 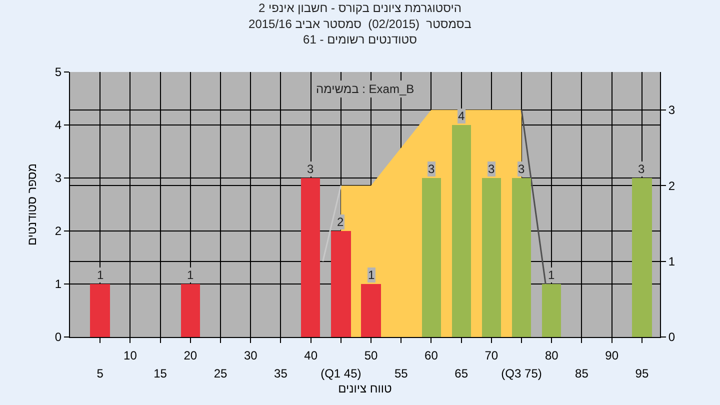 What do you see at coordinates (521, 373) in the screenshot?
I see `x-tick-label: (Q3 75)` at bounding box center [521, 373].